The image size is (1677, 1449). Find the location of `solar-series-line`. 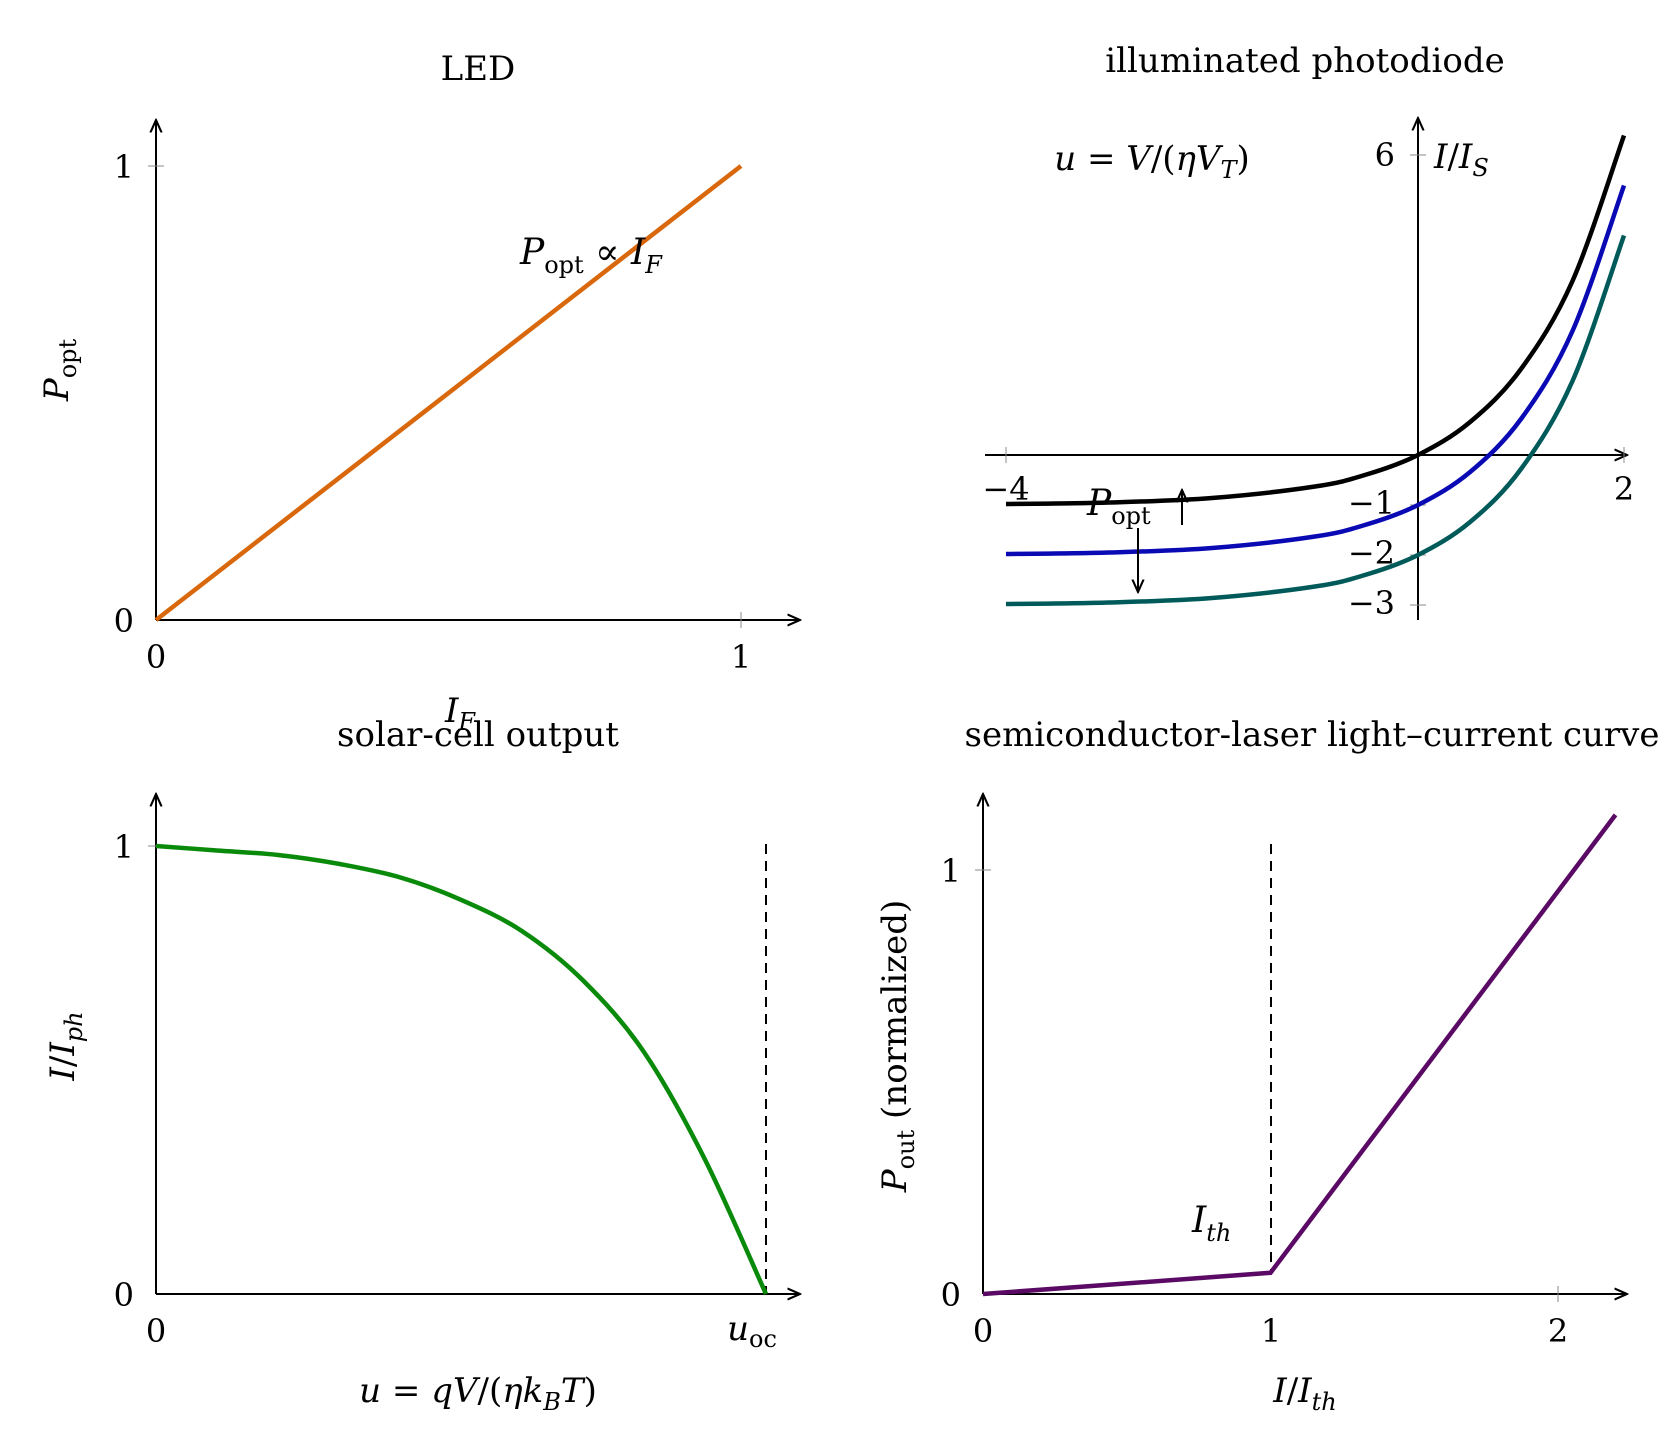

solar-series-line is located at coordinates (462, 1069).